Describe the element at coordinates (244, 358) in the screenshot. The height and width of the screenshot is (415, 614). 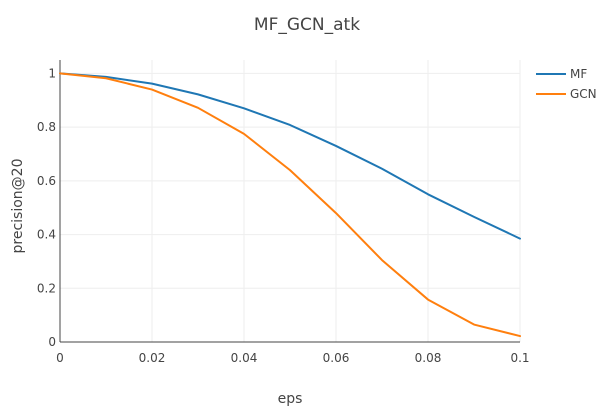
I see `x-tick-label: 0.04` at that location.